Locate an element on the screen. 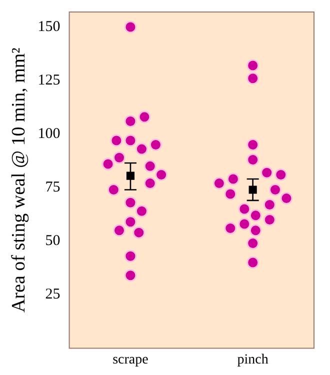 Image resolution: width=330 pixels, height=375 pixels. x-tick-label: pinch is located at coordinates (252, 360).